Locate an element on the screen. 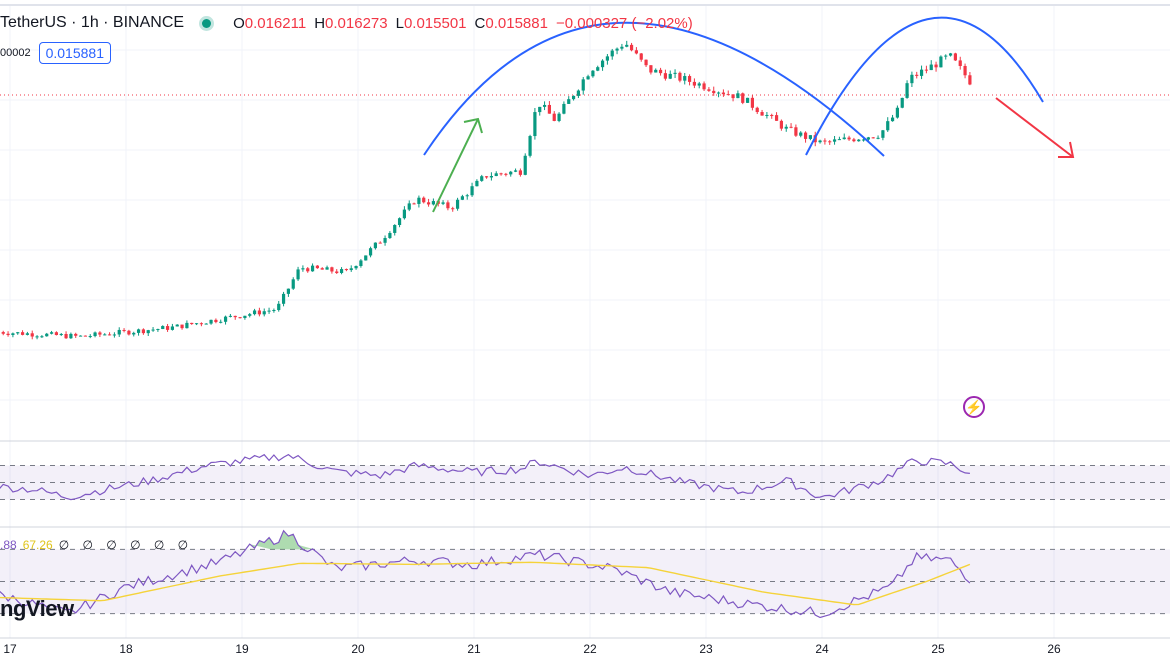 Image resolution: width=1170 pixels, height=663 pixels. lightning-icon: ⚡ is located at coordinates (974, 407).